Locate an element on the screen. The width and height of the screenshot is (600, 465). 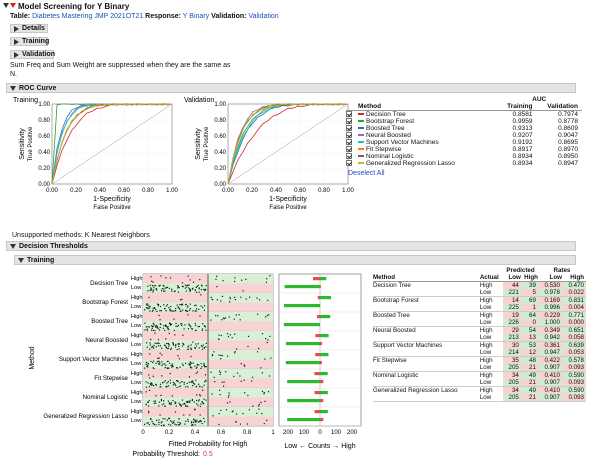
auc-row: Support Vector Machines 0.9192 0.8695 is located at coordinates (464, 142).